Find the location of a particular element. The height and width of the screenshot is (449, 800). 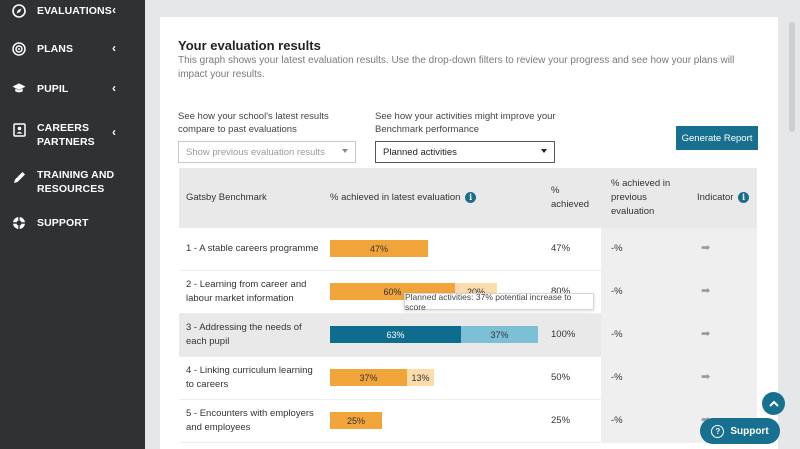

chevron-up-icon is located at coordinates (773, 403).